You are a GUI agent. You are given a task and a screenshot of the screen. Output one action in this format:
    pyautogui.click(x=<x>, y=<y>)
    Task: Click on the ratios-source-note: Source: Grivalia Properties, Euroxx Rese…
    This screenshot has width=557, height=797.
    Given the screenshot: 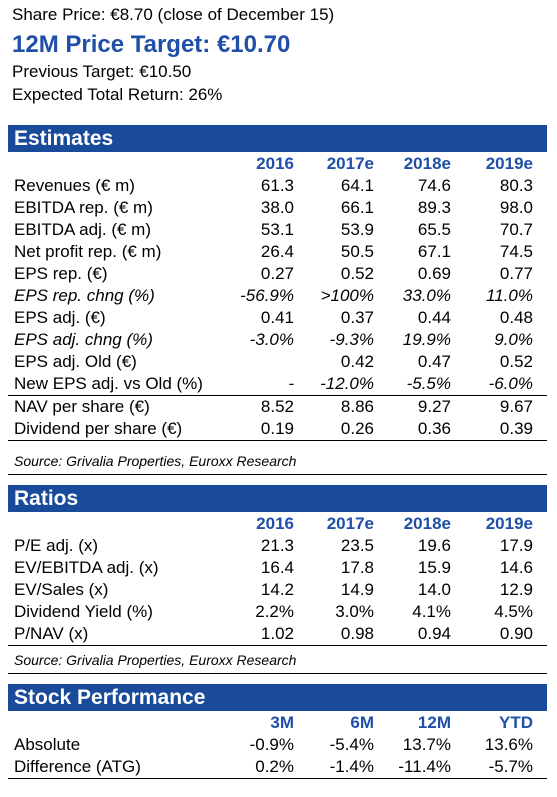 What is the action you would take?
    pyautogui.click(x=155, y=660)
    